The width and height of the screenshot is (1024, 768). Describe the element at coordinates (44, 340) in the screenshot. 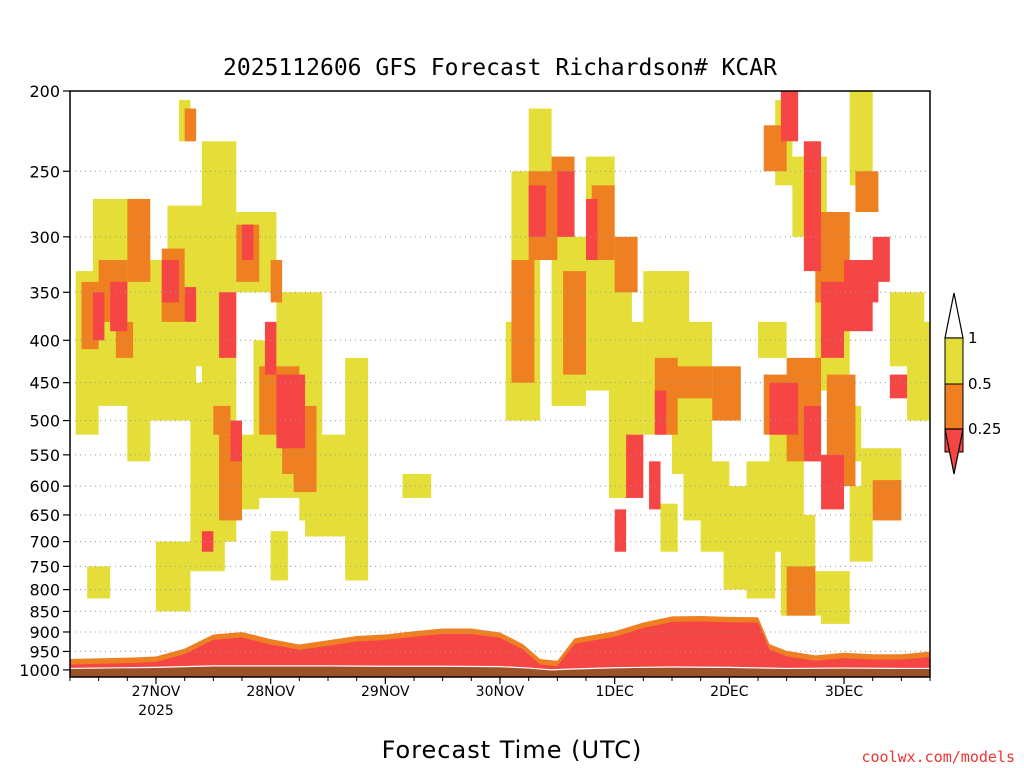

I see `y-tick-label: 400` at that location.